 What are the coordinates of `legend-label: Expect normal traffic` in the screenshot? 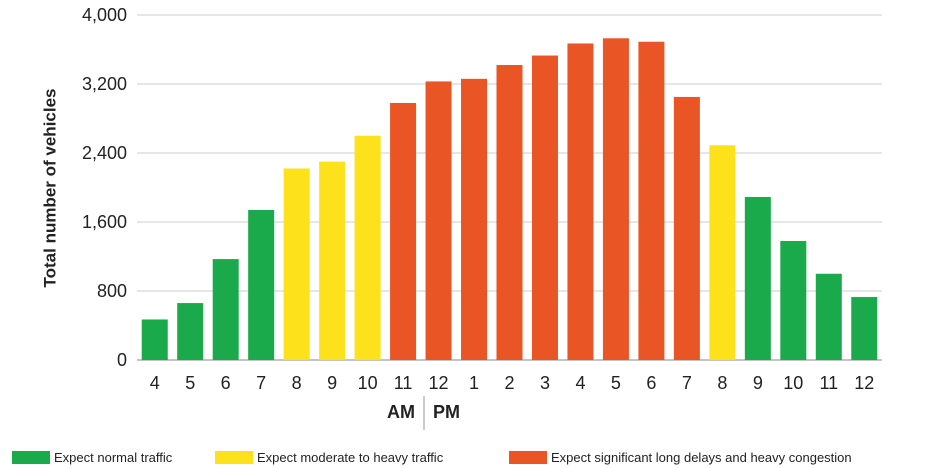 It's located at (113, 457).